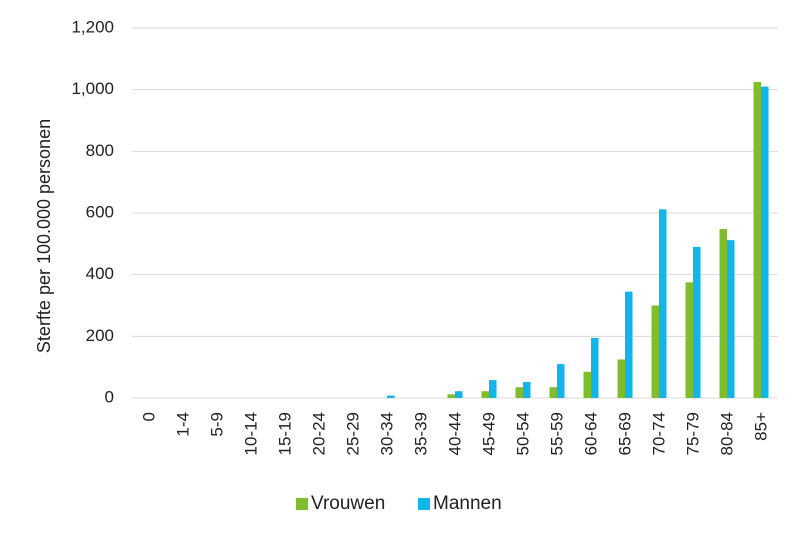 This screenshot has height=541, width=801. I want to click on y-tick-label: 0, so click(109, 396).